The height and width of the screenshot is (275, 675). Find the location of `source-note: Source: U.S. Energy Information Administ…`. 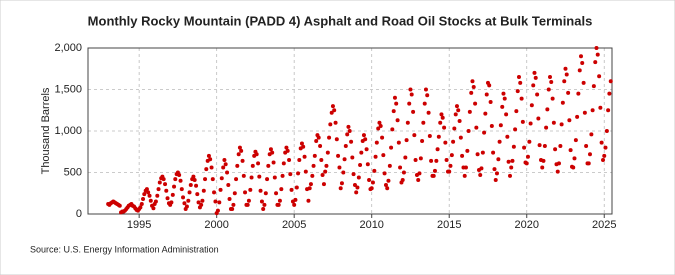

source-note: Source: U.S. Energy Information Administ… is located at coordinates (124, 249).